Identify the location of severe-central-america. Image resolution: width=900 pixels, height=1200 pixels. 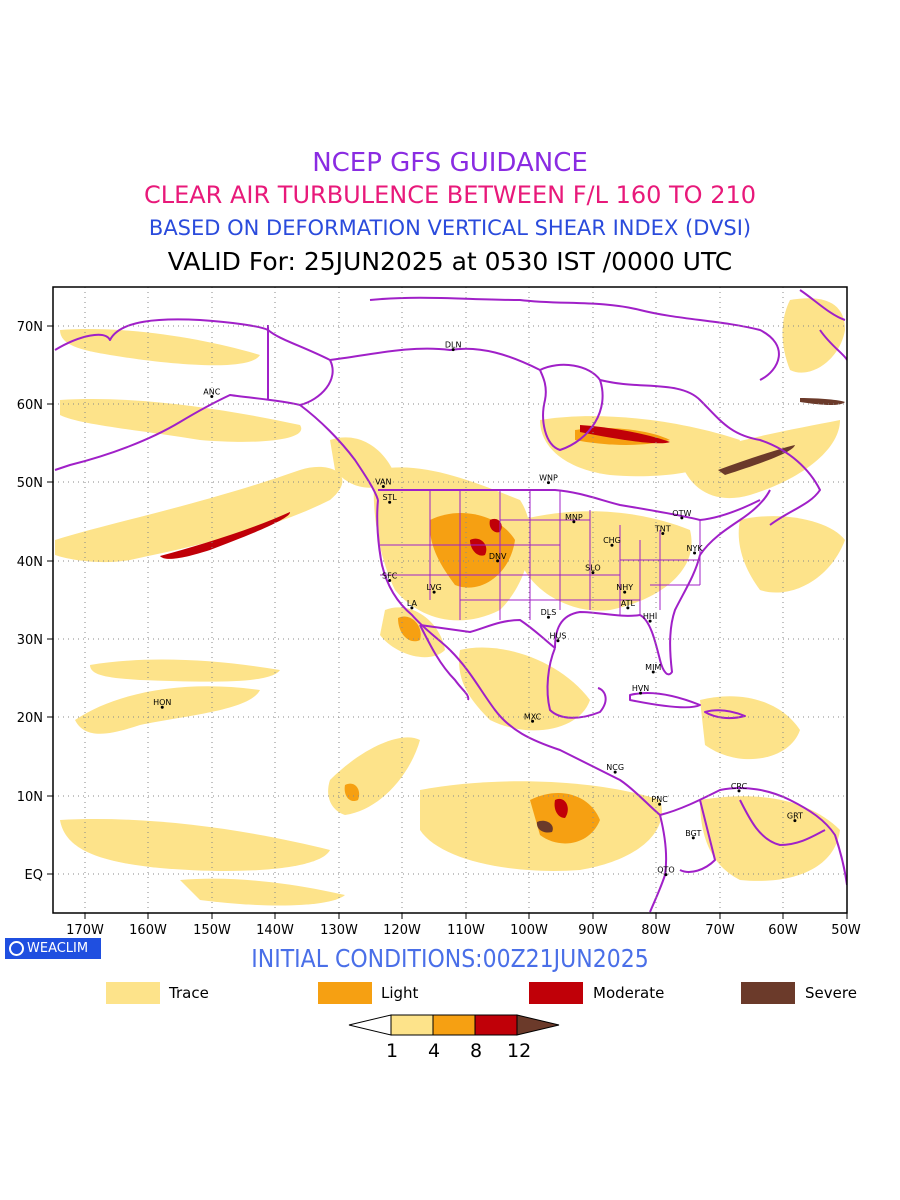
(544, 826).